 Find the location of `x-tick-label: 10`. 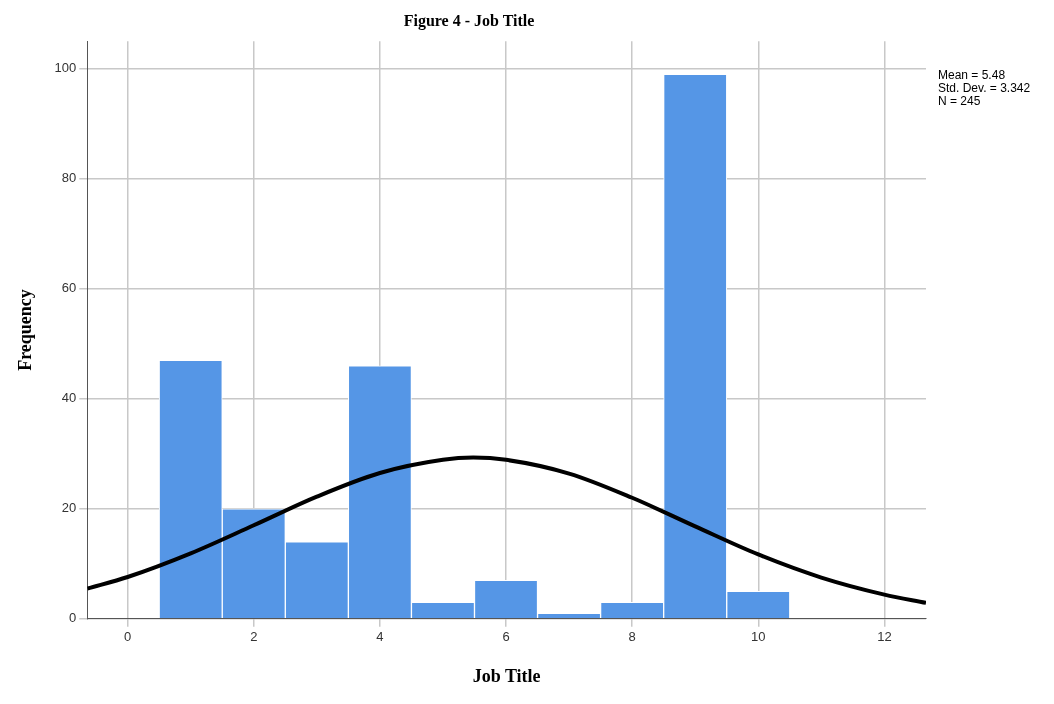

x-tick-label: 10 is located at coordinates (758, 637).